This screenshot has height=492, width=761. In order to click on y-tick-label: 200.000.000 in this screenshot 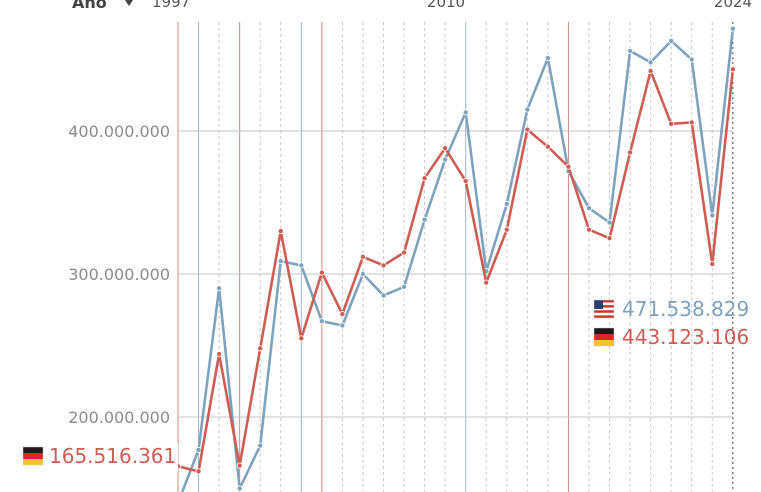, I will do `click(119, 417)`.